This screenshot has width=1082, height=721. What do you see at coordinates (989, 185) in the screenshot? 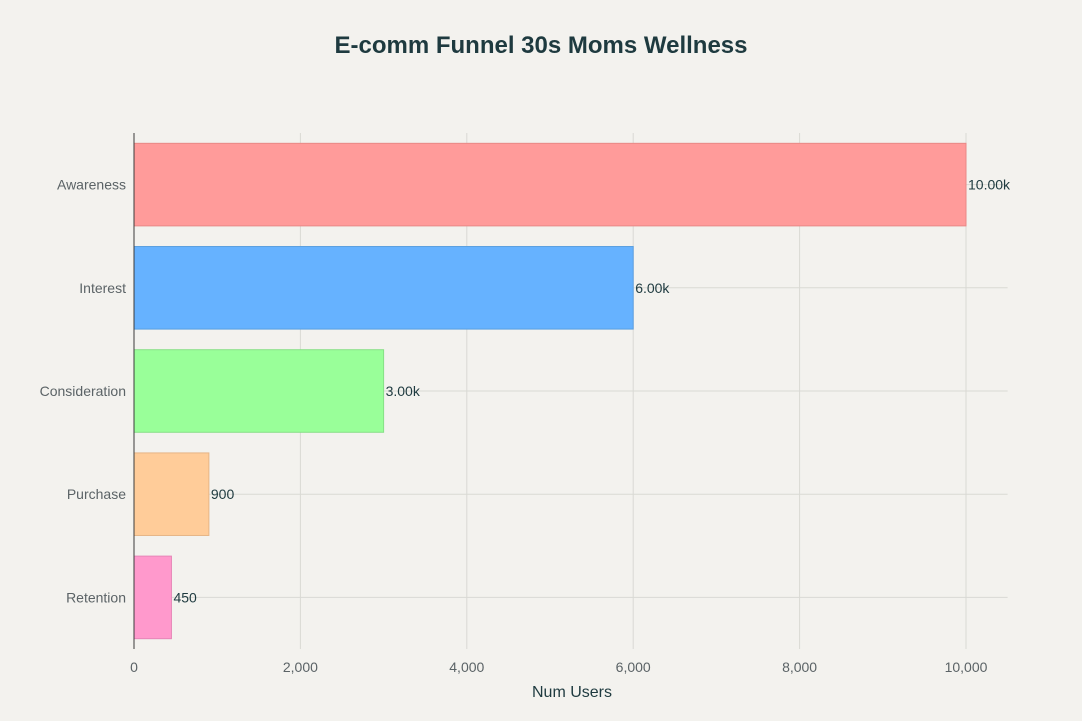
I see `data-label: 10.00k` at bounding box center [989, 185].